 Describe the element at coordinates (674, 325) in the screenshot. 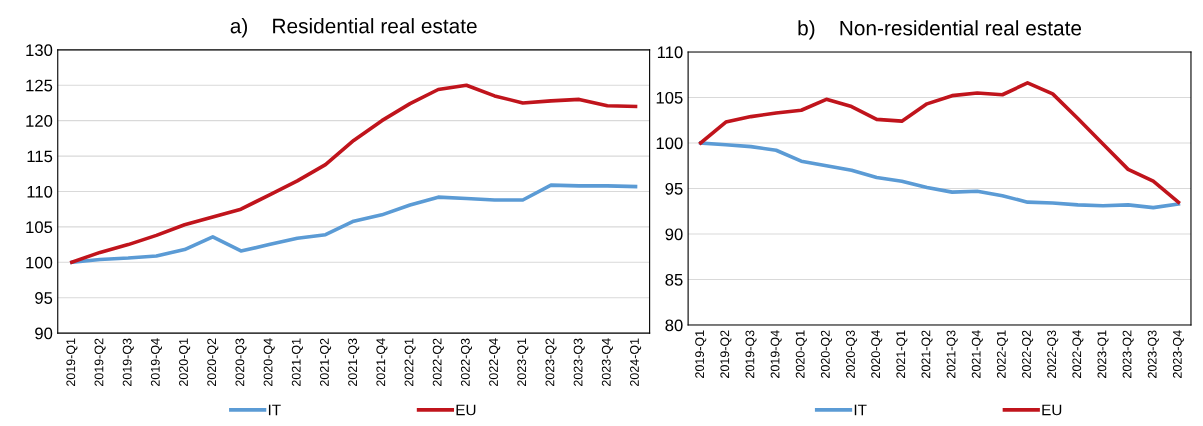

I see `y-tick-label: 80` at that location.